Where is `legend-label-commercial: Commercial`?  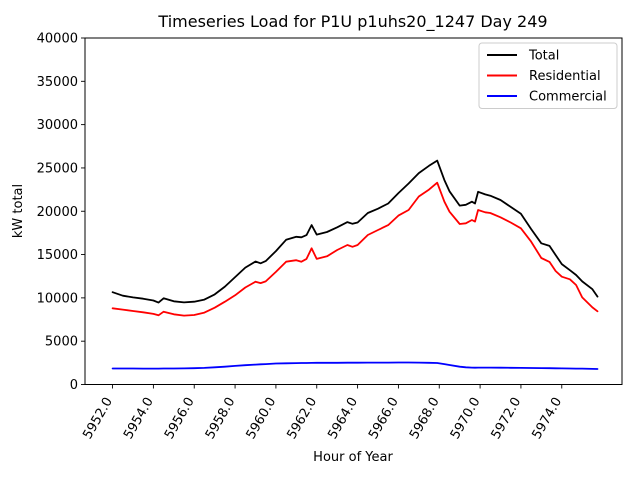
legend-label-commercial: Commercial is located at coordinates (568, 97).